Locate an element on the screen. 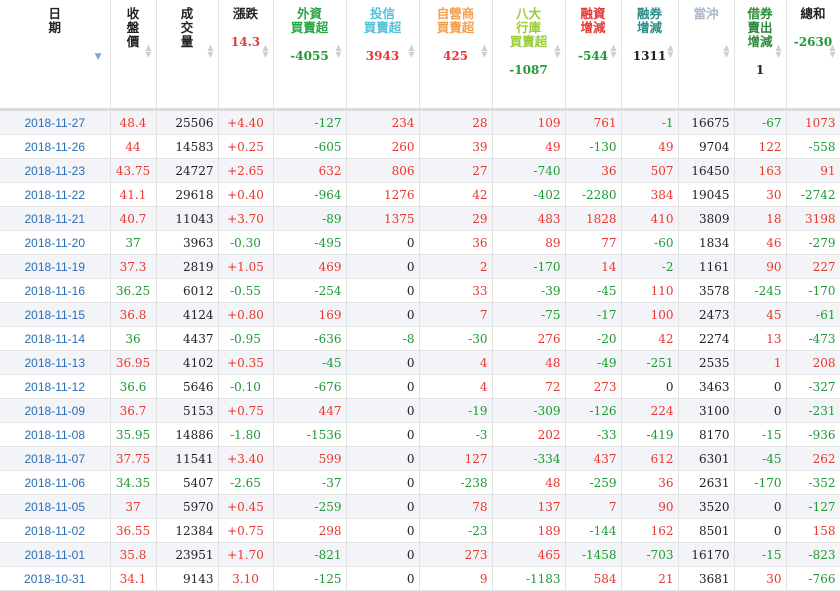  cell-margin: 761 is located at coordinates (593, 122).